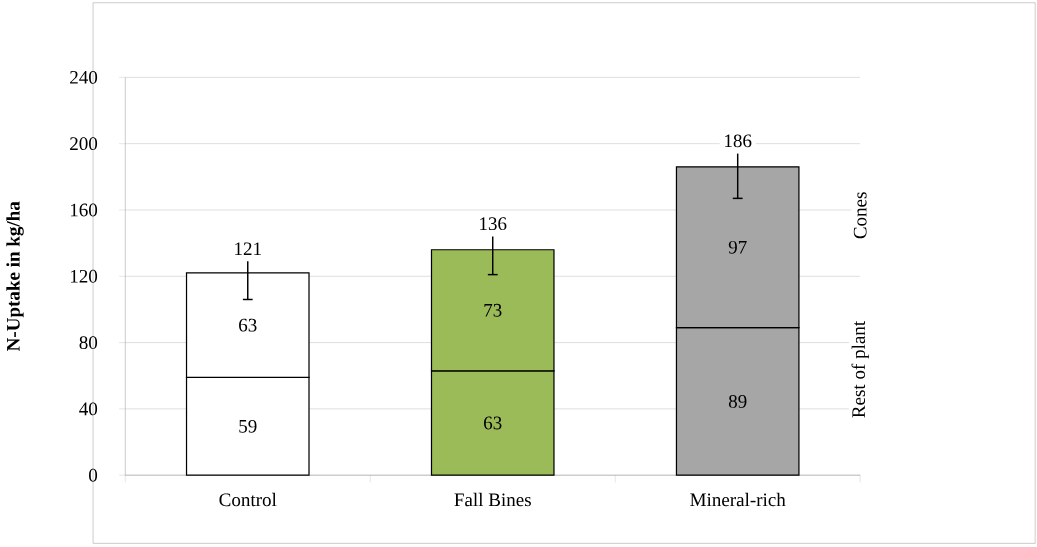 The width and height of the screenshot is (1037, 547). What do you see at coordinates (88, 342) in the screenshot?
I see `y-tick-label: 80` at bounding box center [88, 342].